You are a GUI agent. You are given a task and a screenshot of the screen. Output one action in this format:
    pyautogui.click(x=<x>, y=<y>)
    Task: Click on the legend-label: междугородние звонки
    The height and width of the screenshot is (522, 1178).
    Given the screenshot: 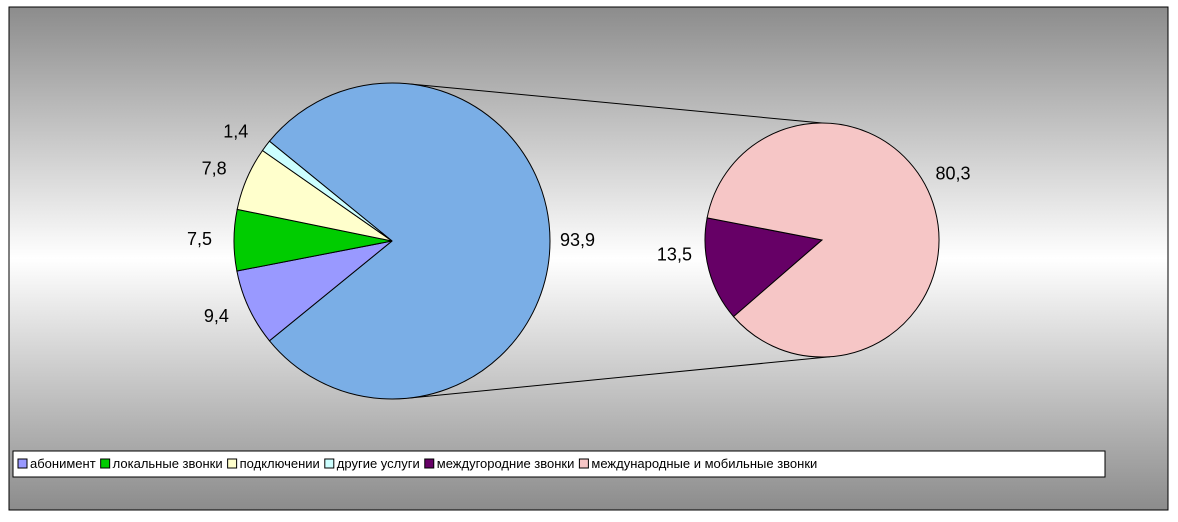 What is the action you would take?
    pyautogui.click(x=506, y=463)
    